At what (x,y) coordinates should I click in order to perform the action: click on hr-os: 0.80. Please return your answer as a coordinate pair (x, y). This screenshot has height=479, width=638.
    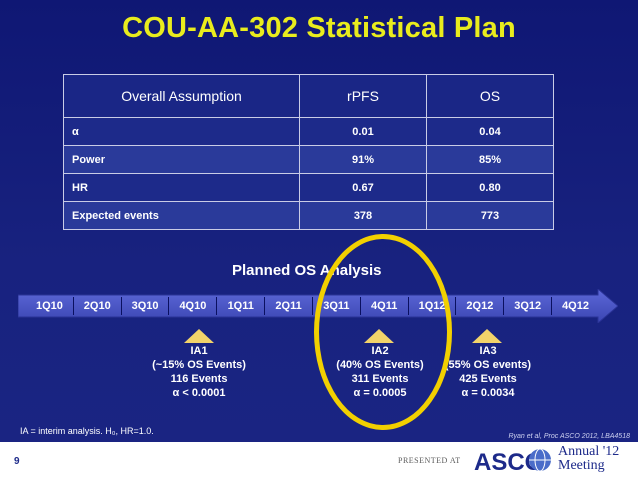
    Looking at the image, I should click on (490, 187).